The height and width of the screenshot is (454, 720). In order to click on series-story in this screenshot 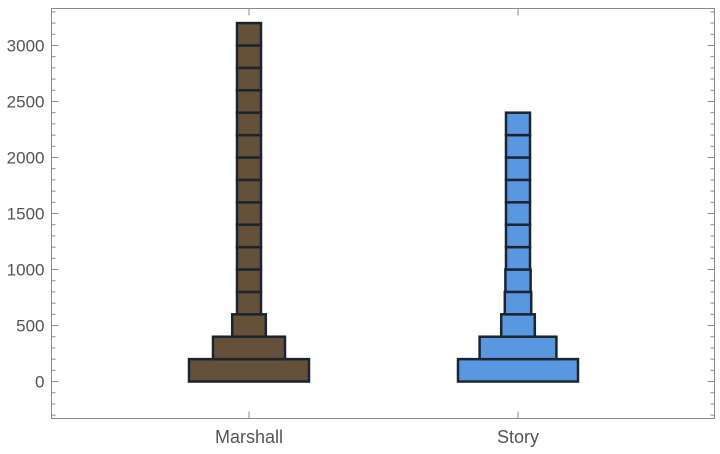, I will do `click(518, 247)`.